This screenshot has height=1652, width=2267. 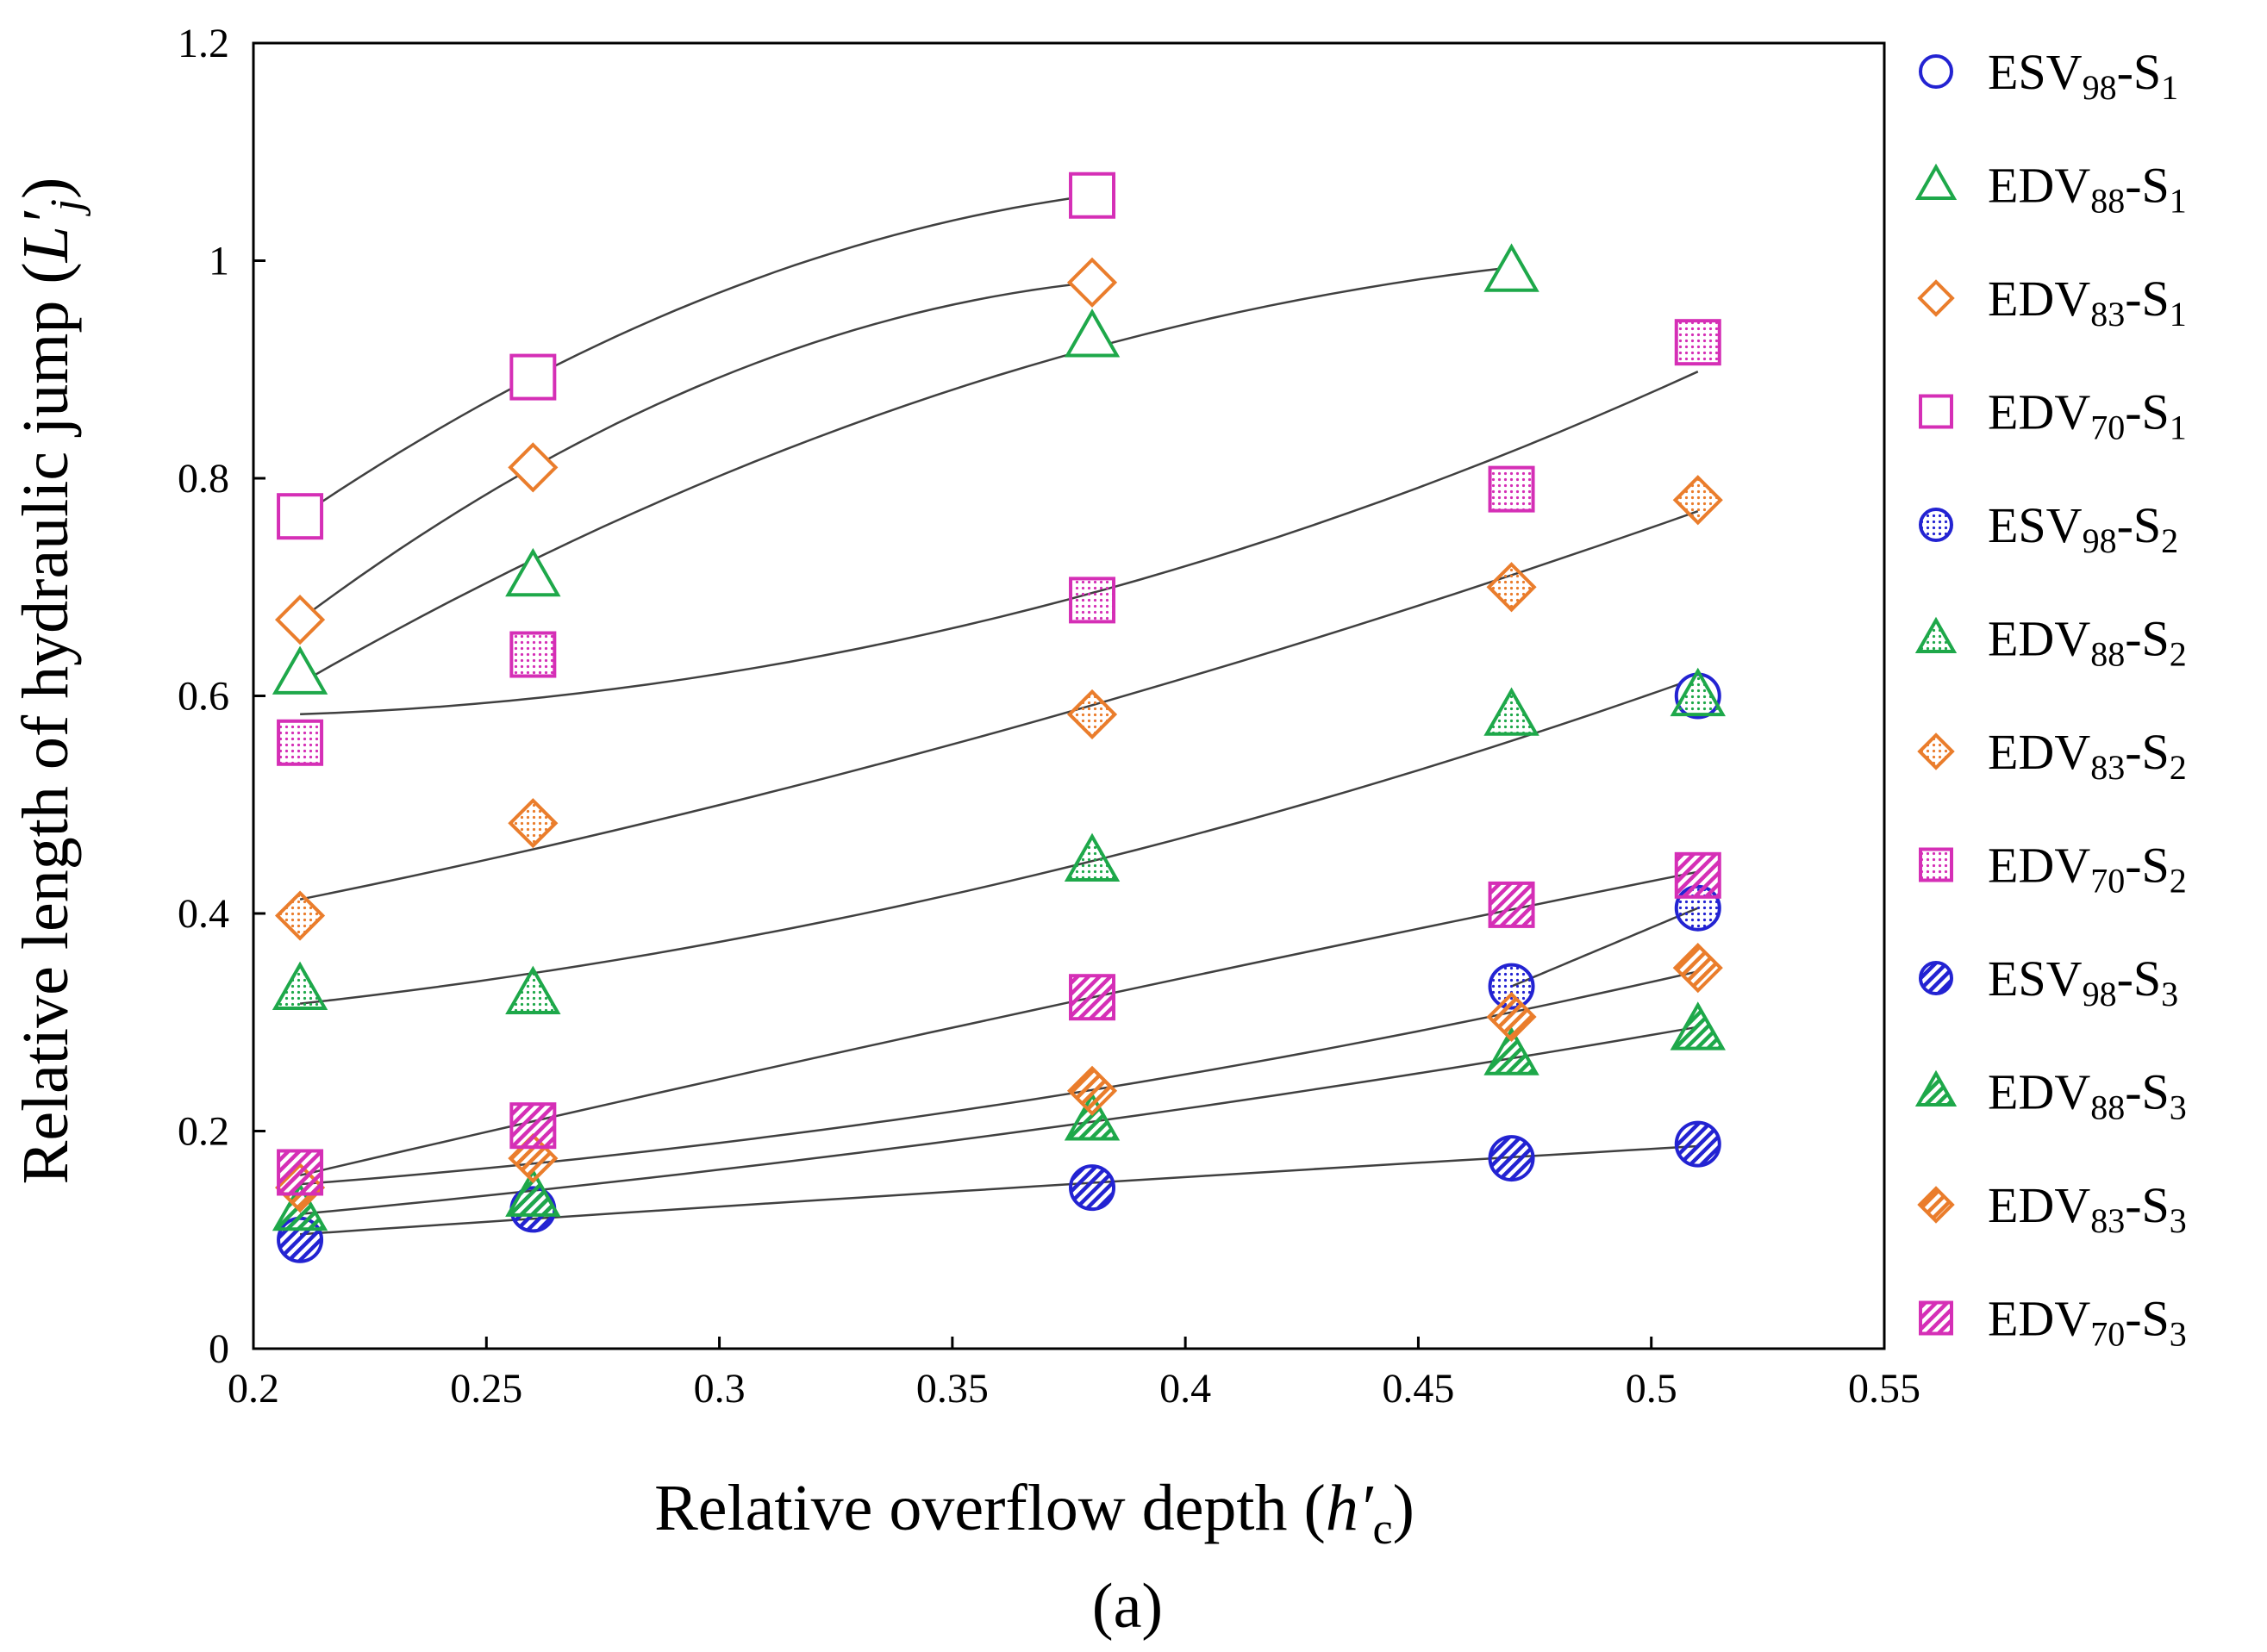 I want to click on trend-line-EDV88-S1, so click(x=906, y=475).